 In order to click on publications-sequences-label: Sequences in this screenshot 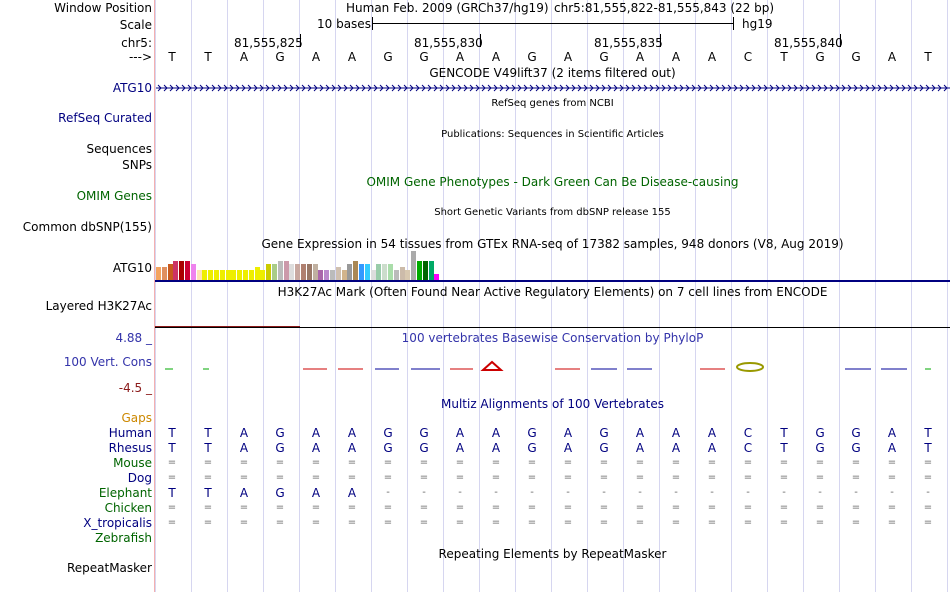, I will do `click(119, 149)`.